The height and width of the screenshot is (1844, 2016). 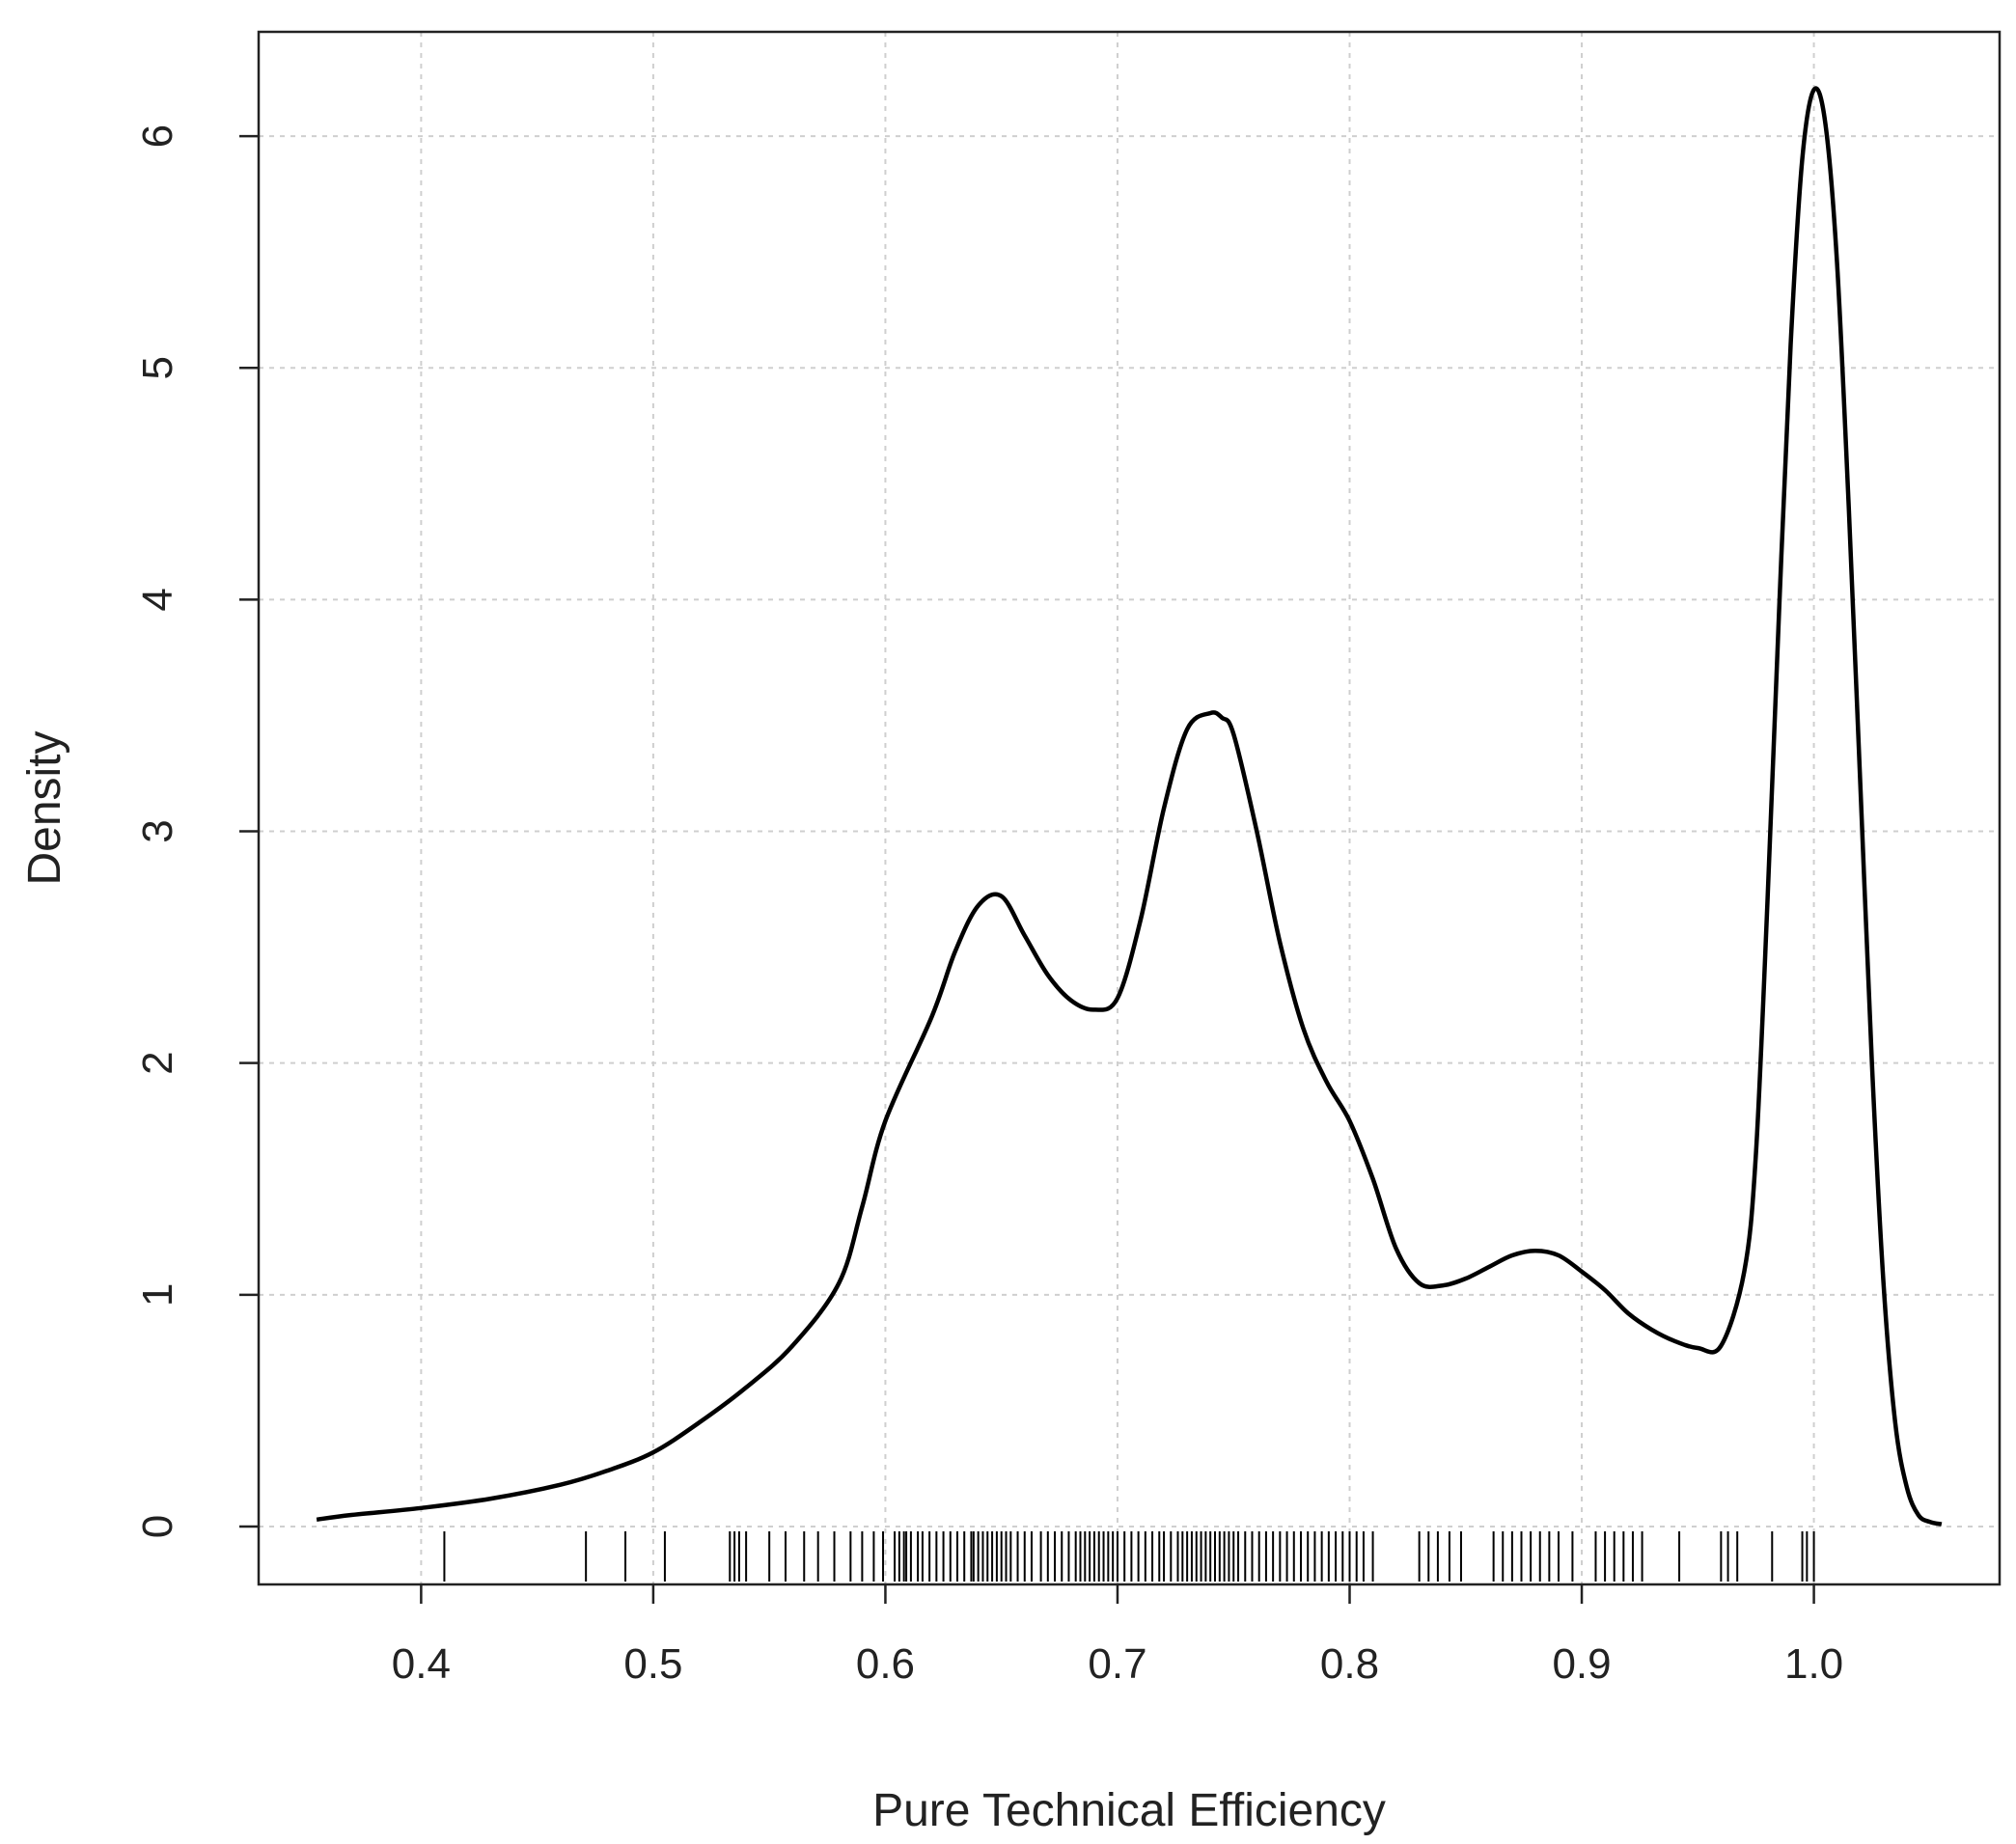 I want to click on x-tick-label: 0.6, so click(x=885, y=1664).